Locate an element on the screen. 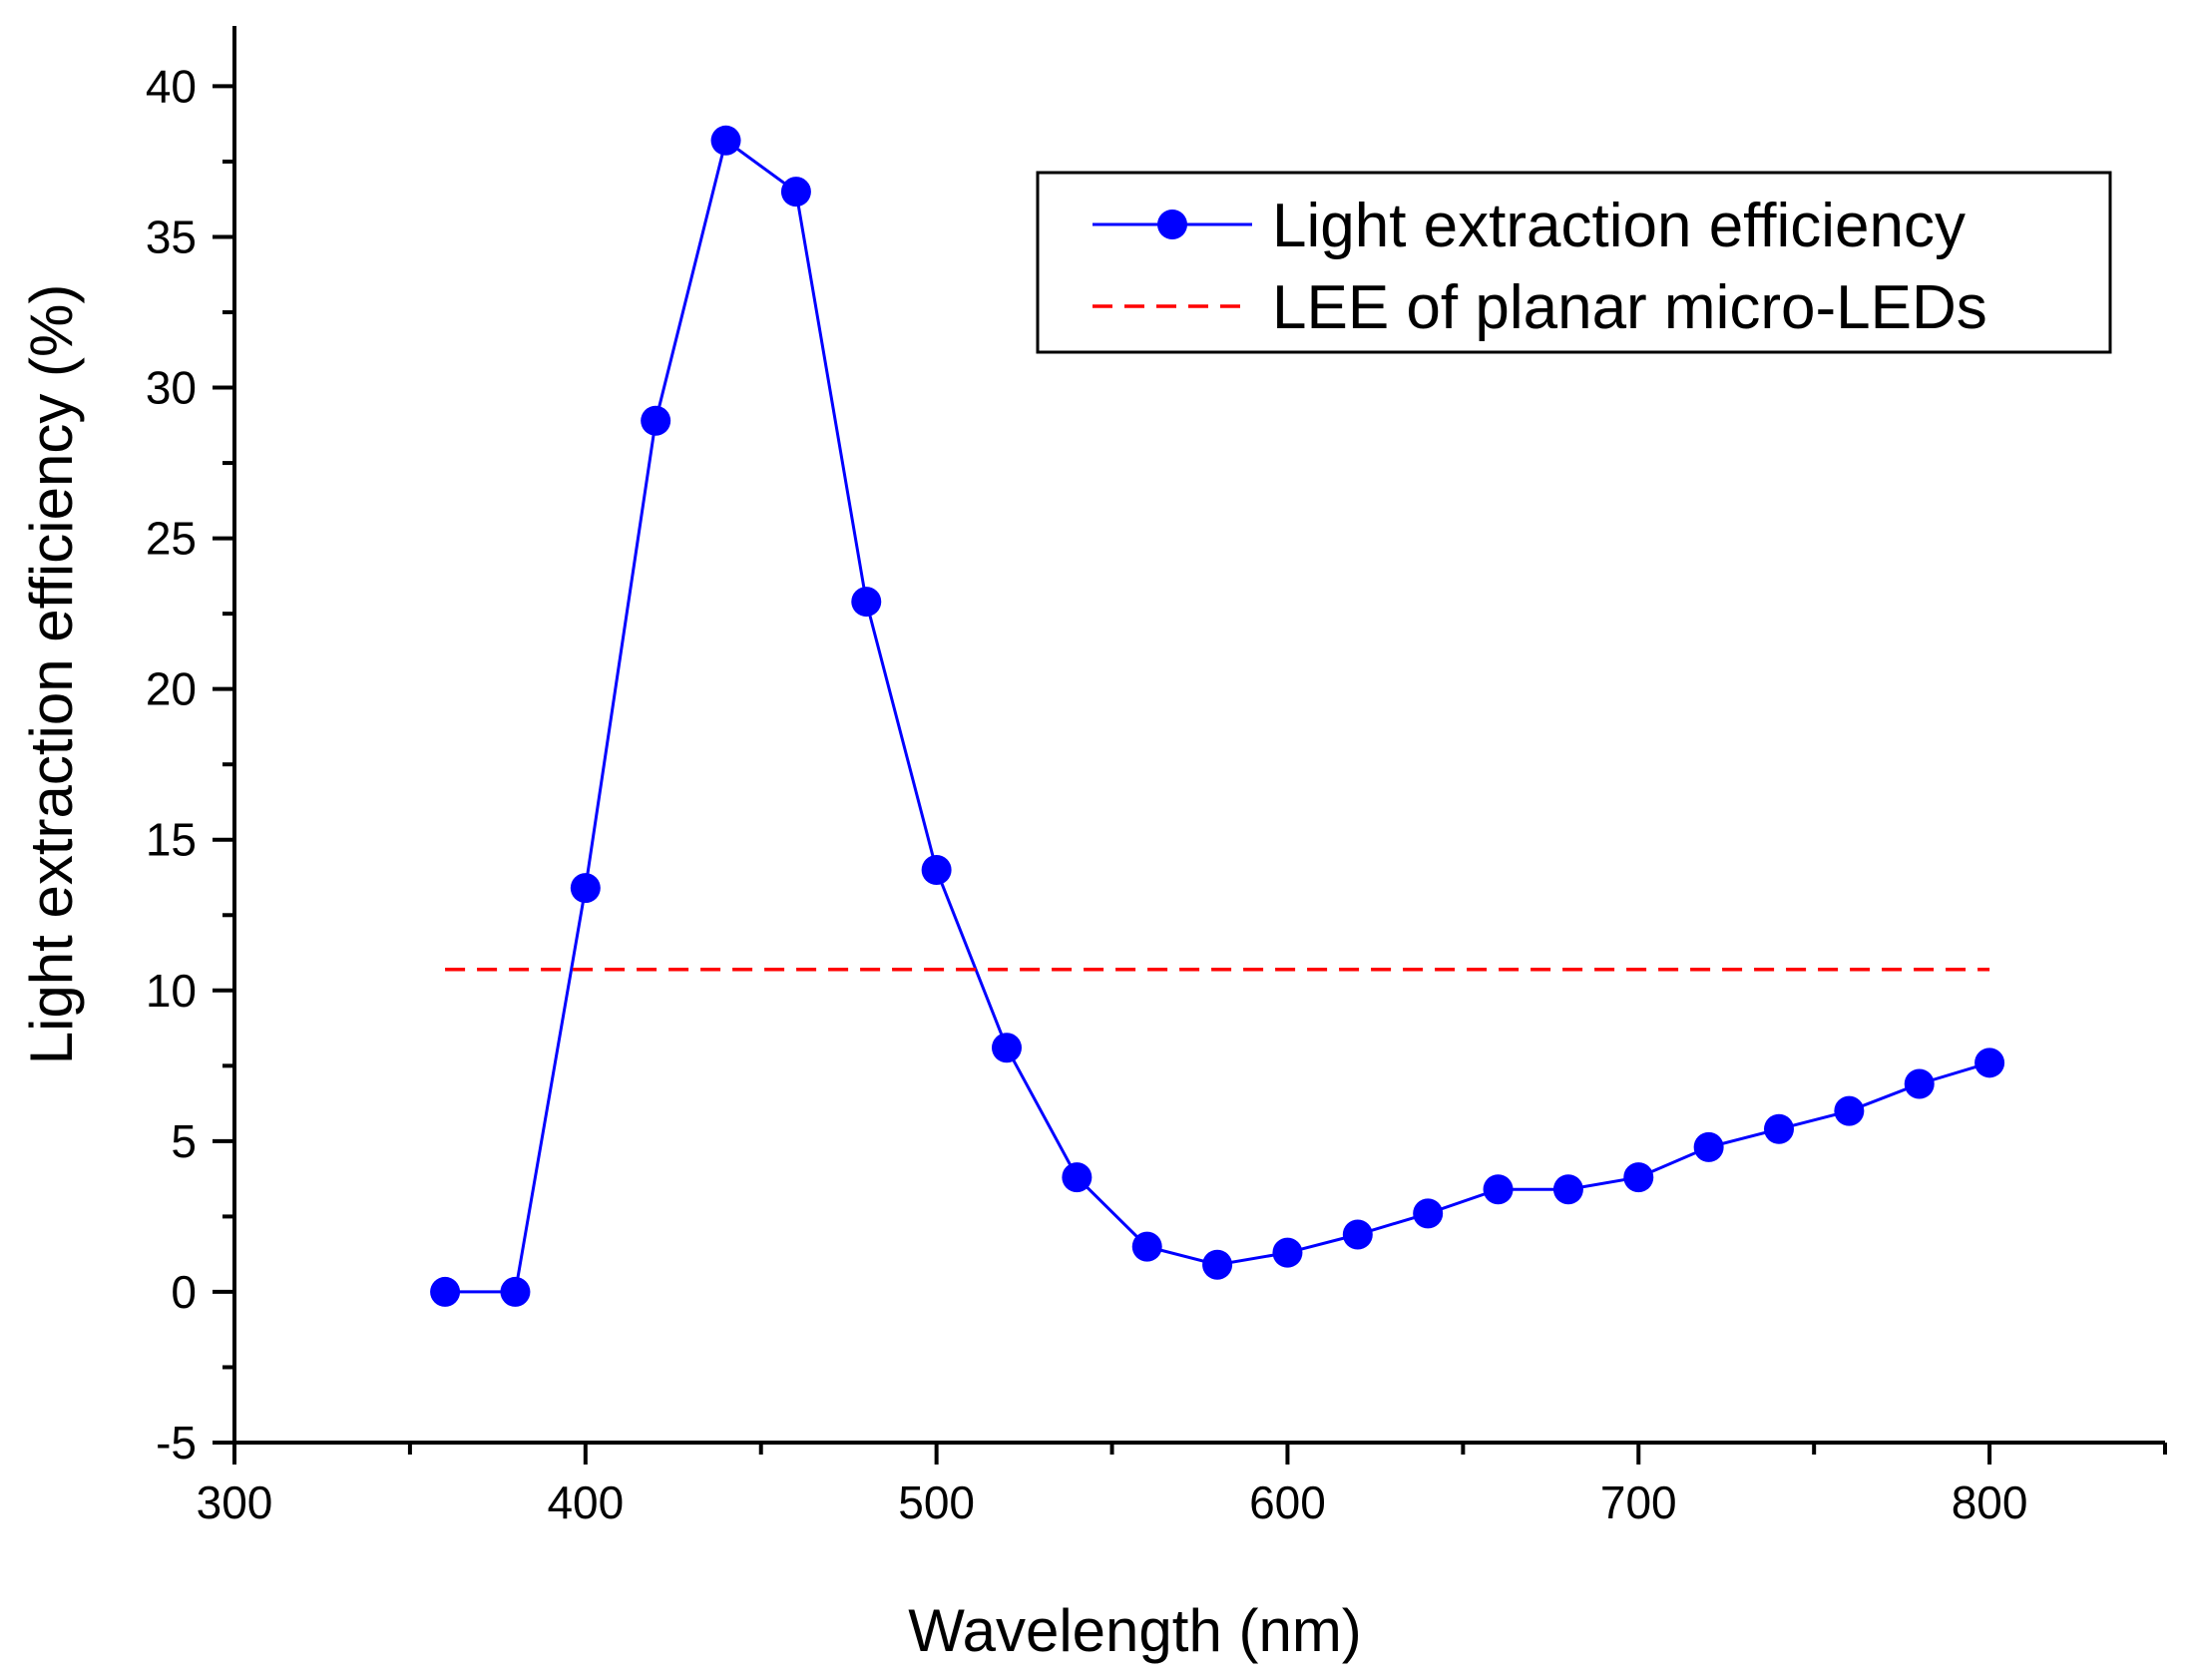  x-tick-label: 800 is located at coordinates (1990, 1502).